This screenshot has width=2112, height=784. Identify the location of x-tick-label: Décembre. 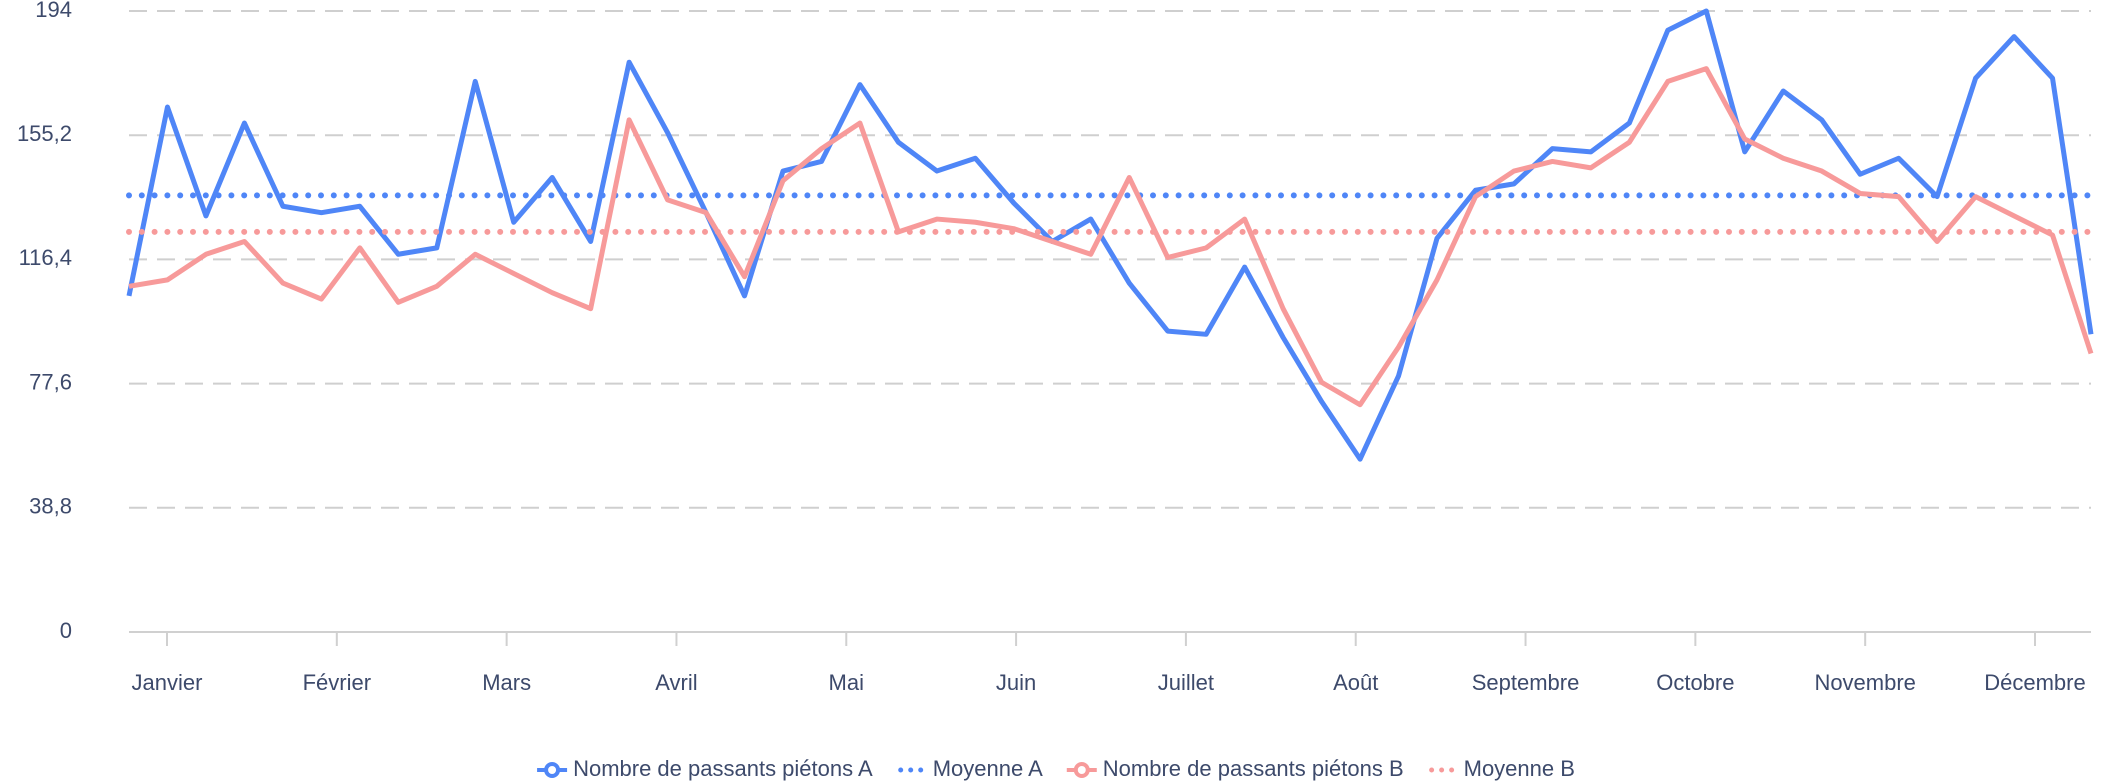
(2034, 682).